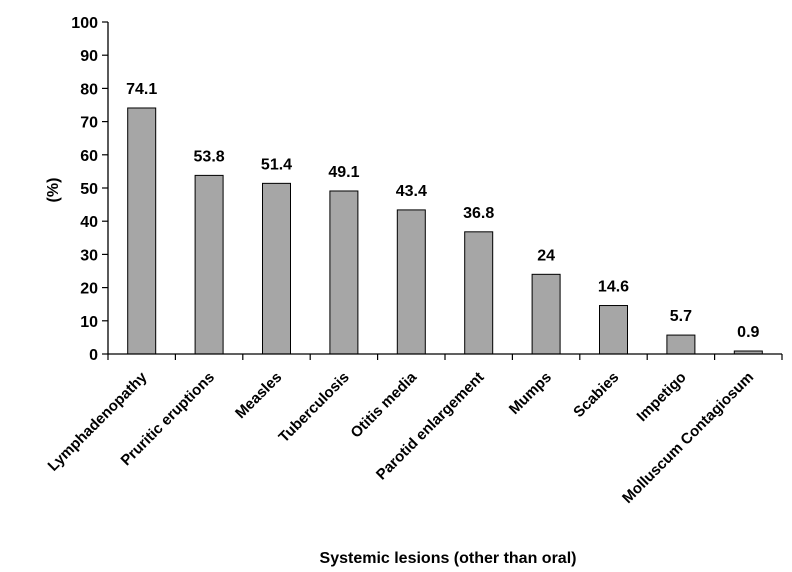 The width and height of the screenshot is (792, 572). What do you see at coordinates (89, 289) in the screenshot?
I see `y-tick-label: 20` at bounding box center [89, 289].